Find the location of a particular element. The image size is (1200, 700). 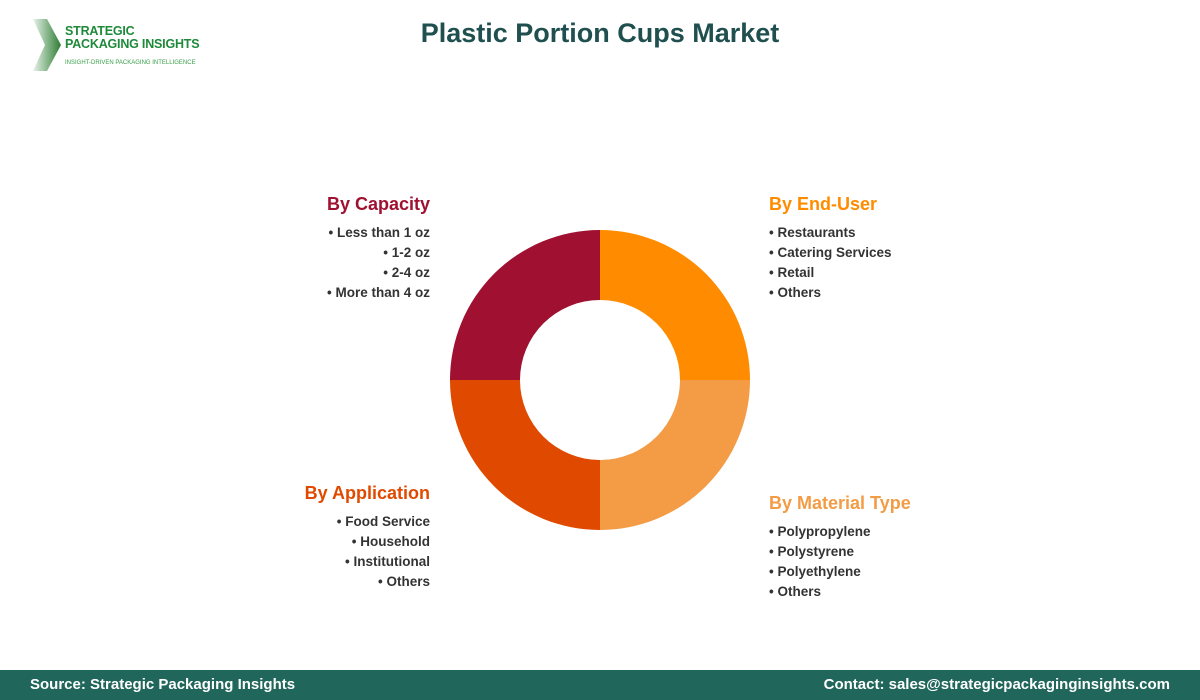

list-item: • Less than 1 oz is located at coordinates (379, 232).